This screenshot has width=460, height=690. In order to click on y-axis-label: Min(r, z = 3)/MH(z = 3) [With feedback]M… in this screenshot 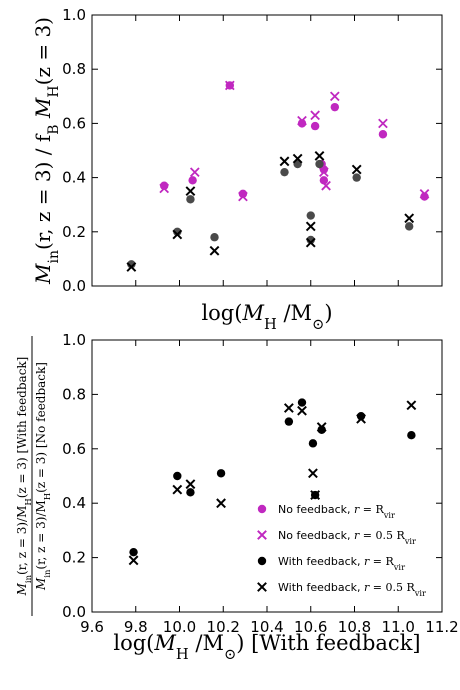, I will do `click(33, 476)`.